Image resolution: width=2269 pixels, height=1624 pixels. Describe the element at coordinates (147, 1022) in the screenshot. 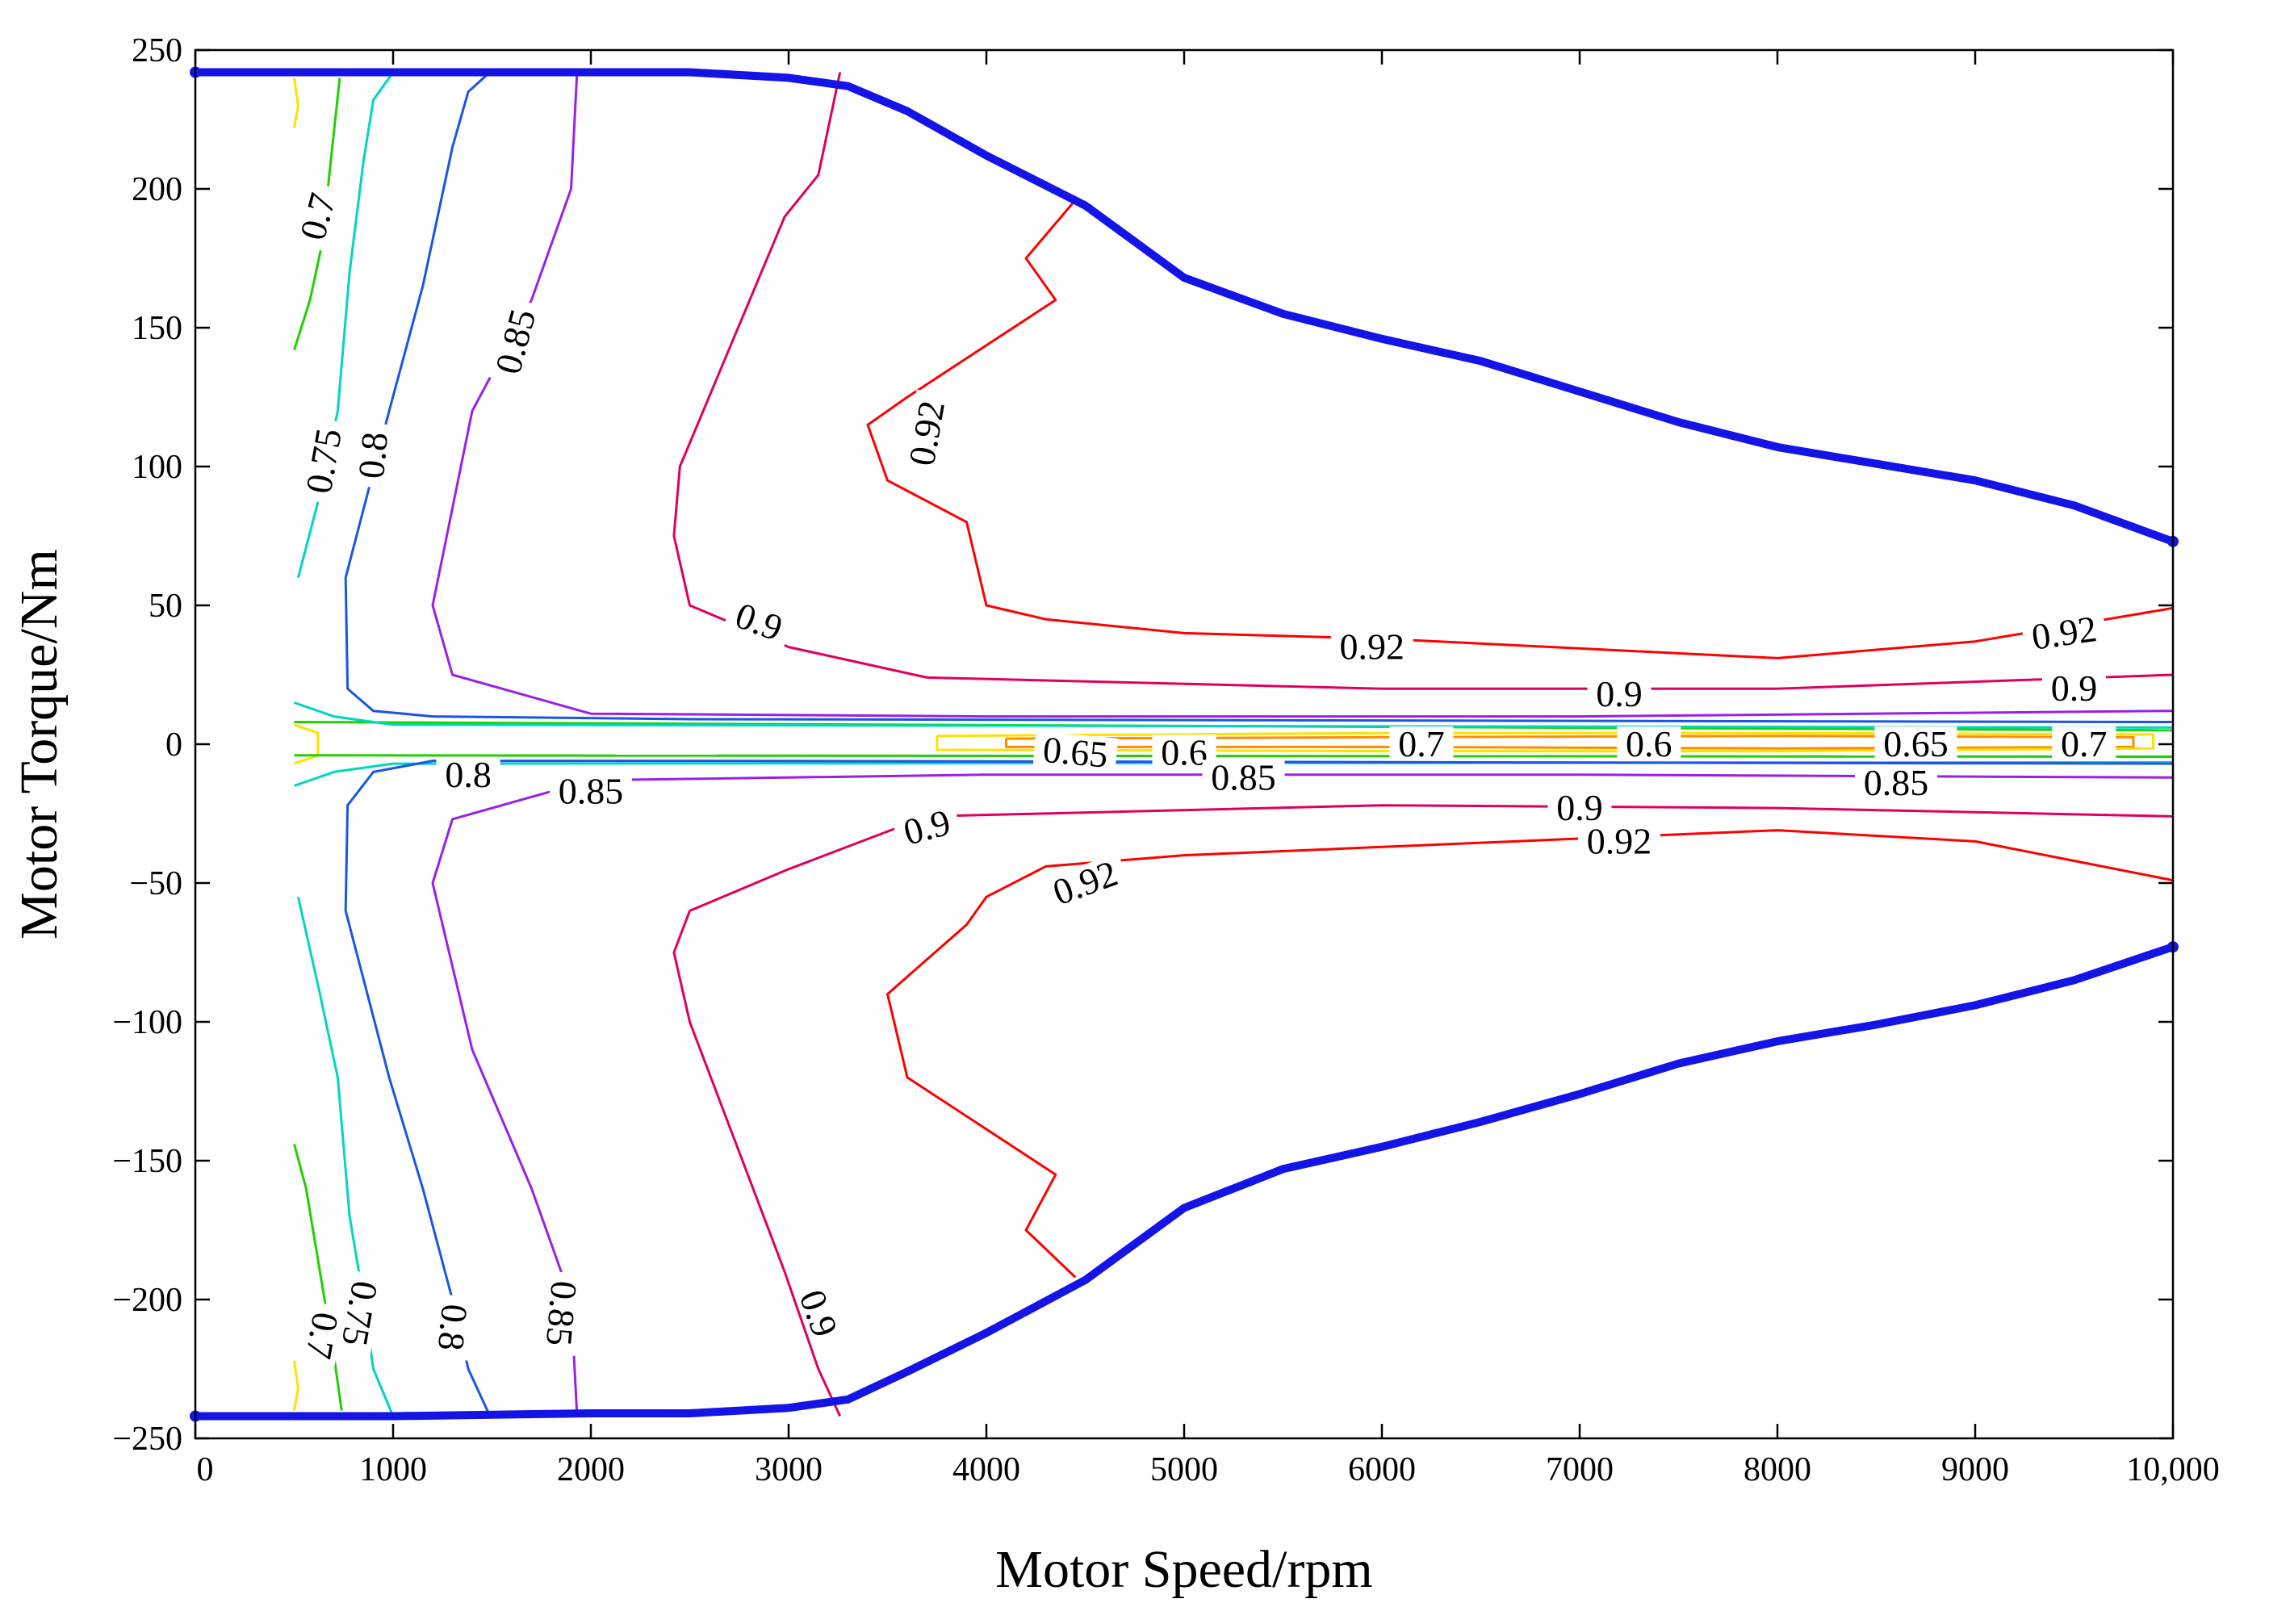

I see `y-tick-label: −100` at that location.